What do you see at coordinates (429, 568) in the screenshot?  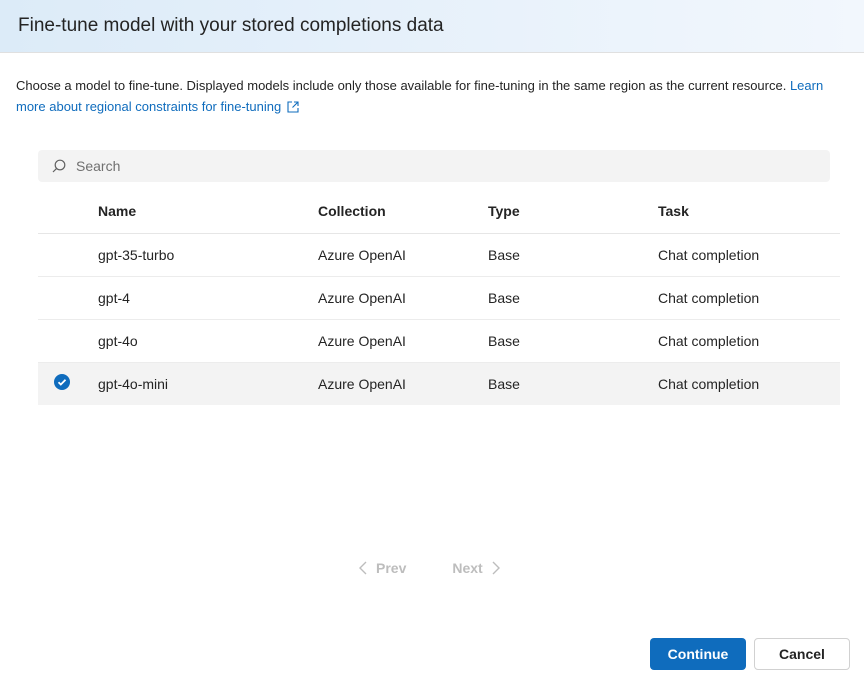 I see `pagination: Prev Next` at bounding box center [429, 568].